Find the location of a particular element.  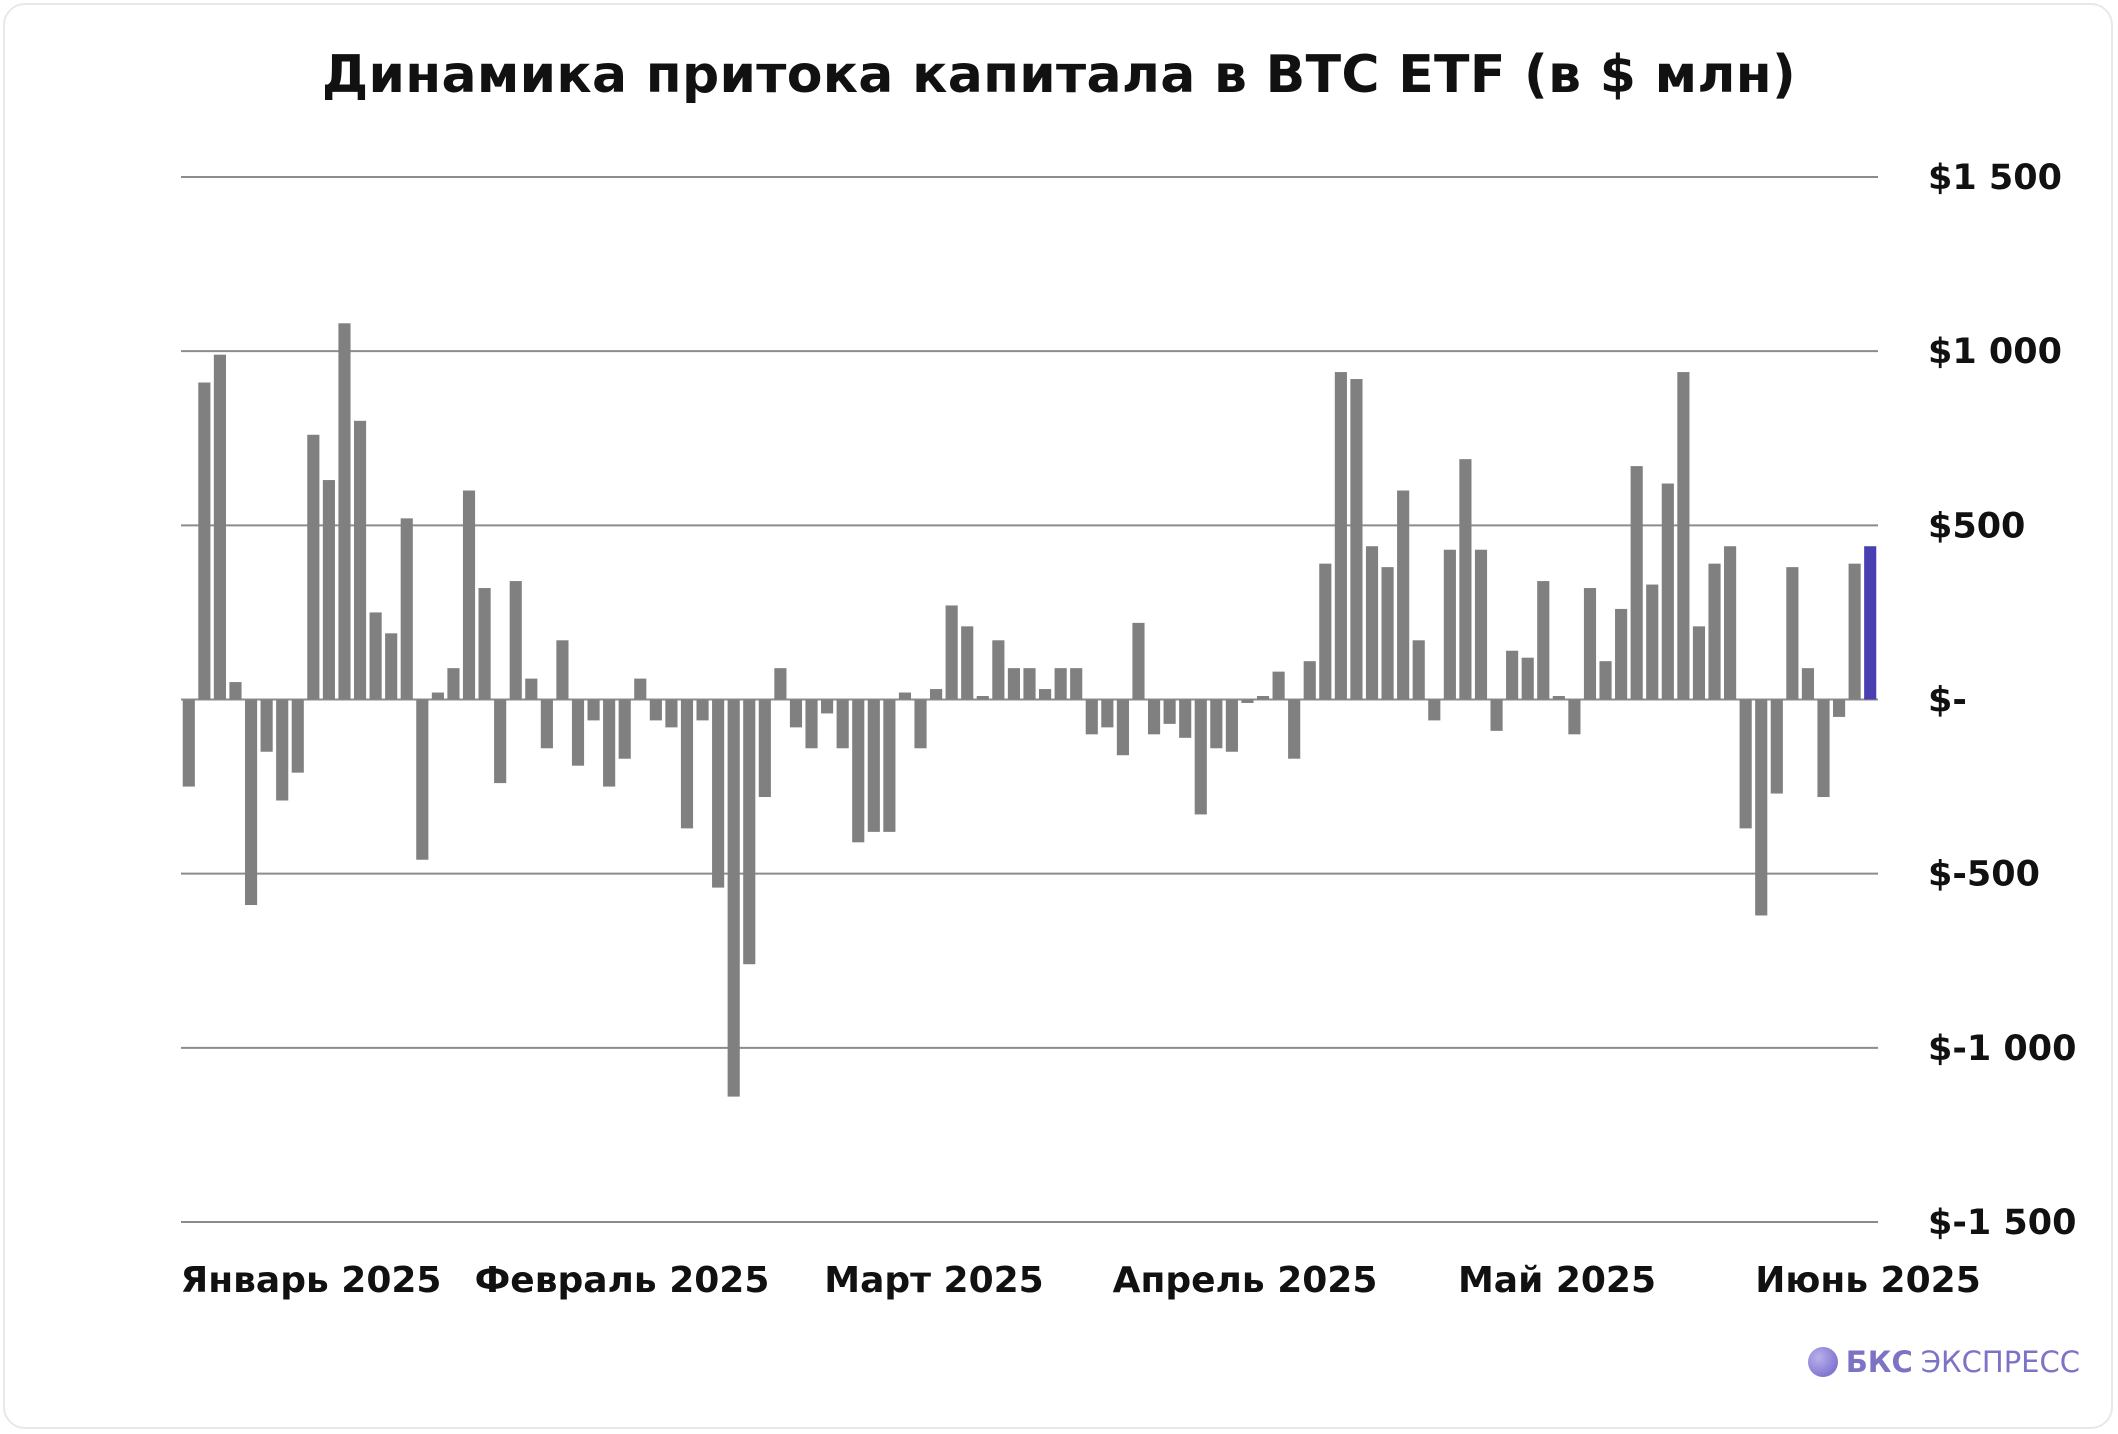

y-tick-label: $-1 500 is located at coordinates (2002, 1223).